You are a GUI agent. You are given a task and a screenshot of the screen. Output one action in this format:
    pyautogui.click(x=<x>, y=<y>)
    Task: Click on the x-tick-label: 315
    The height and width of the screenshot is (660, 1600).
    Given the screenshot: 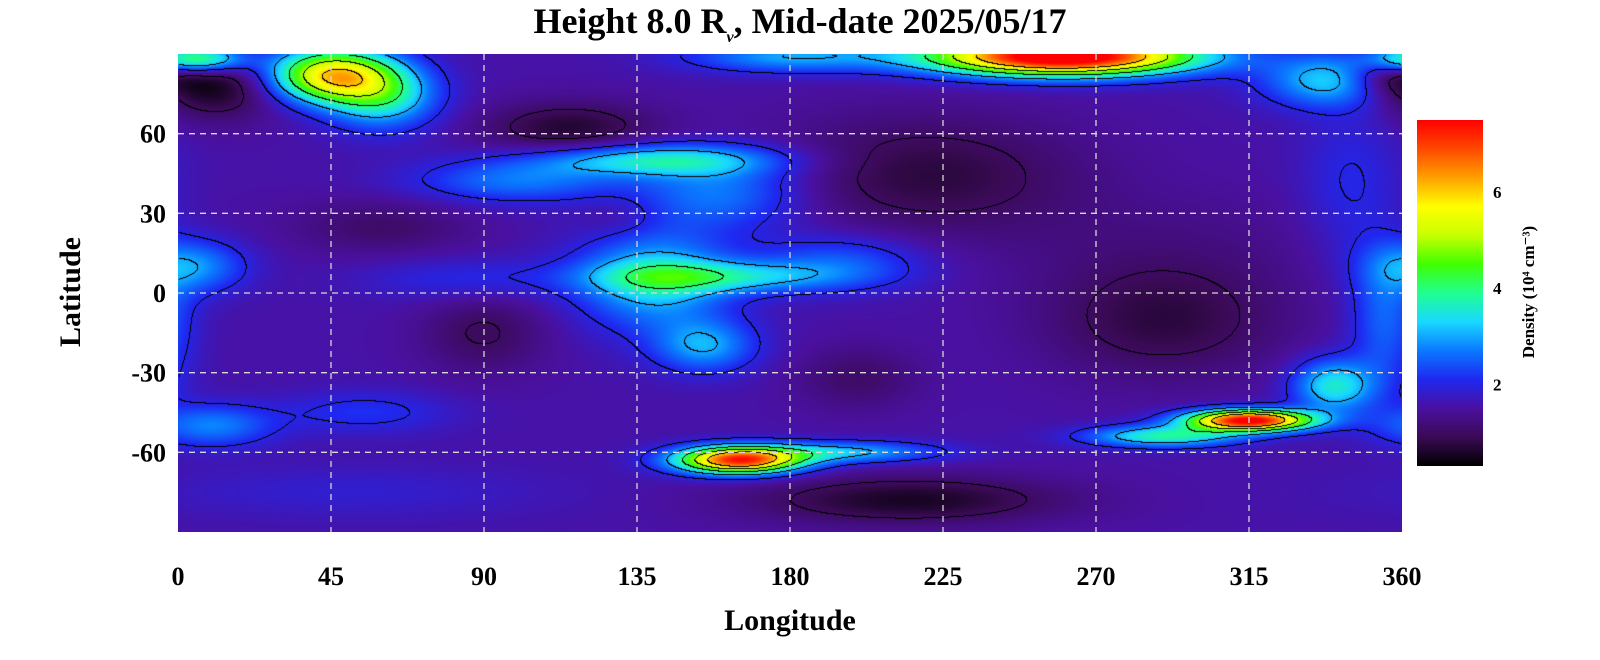 What is the action you would take?
    pyautogui.click(x=1249, y=576)
    